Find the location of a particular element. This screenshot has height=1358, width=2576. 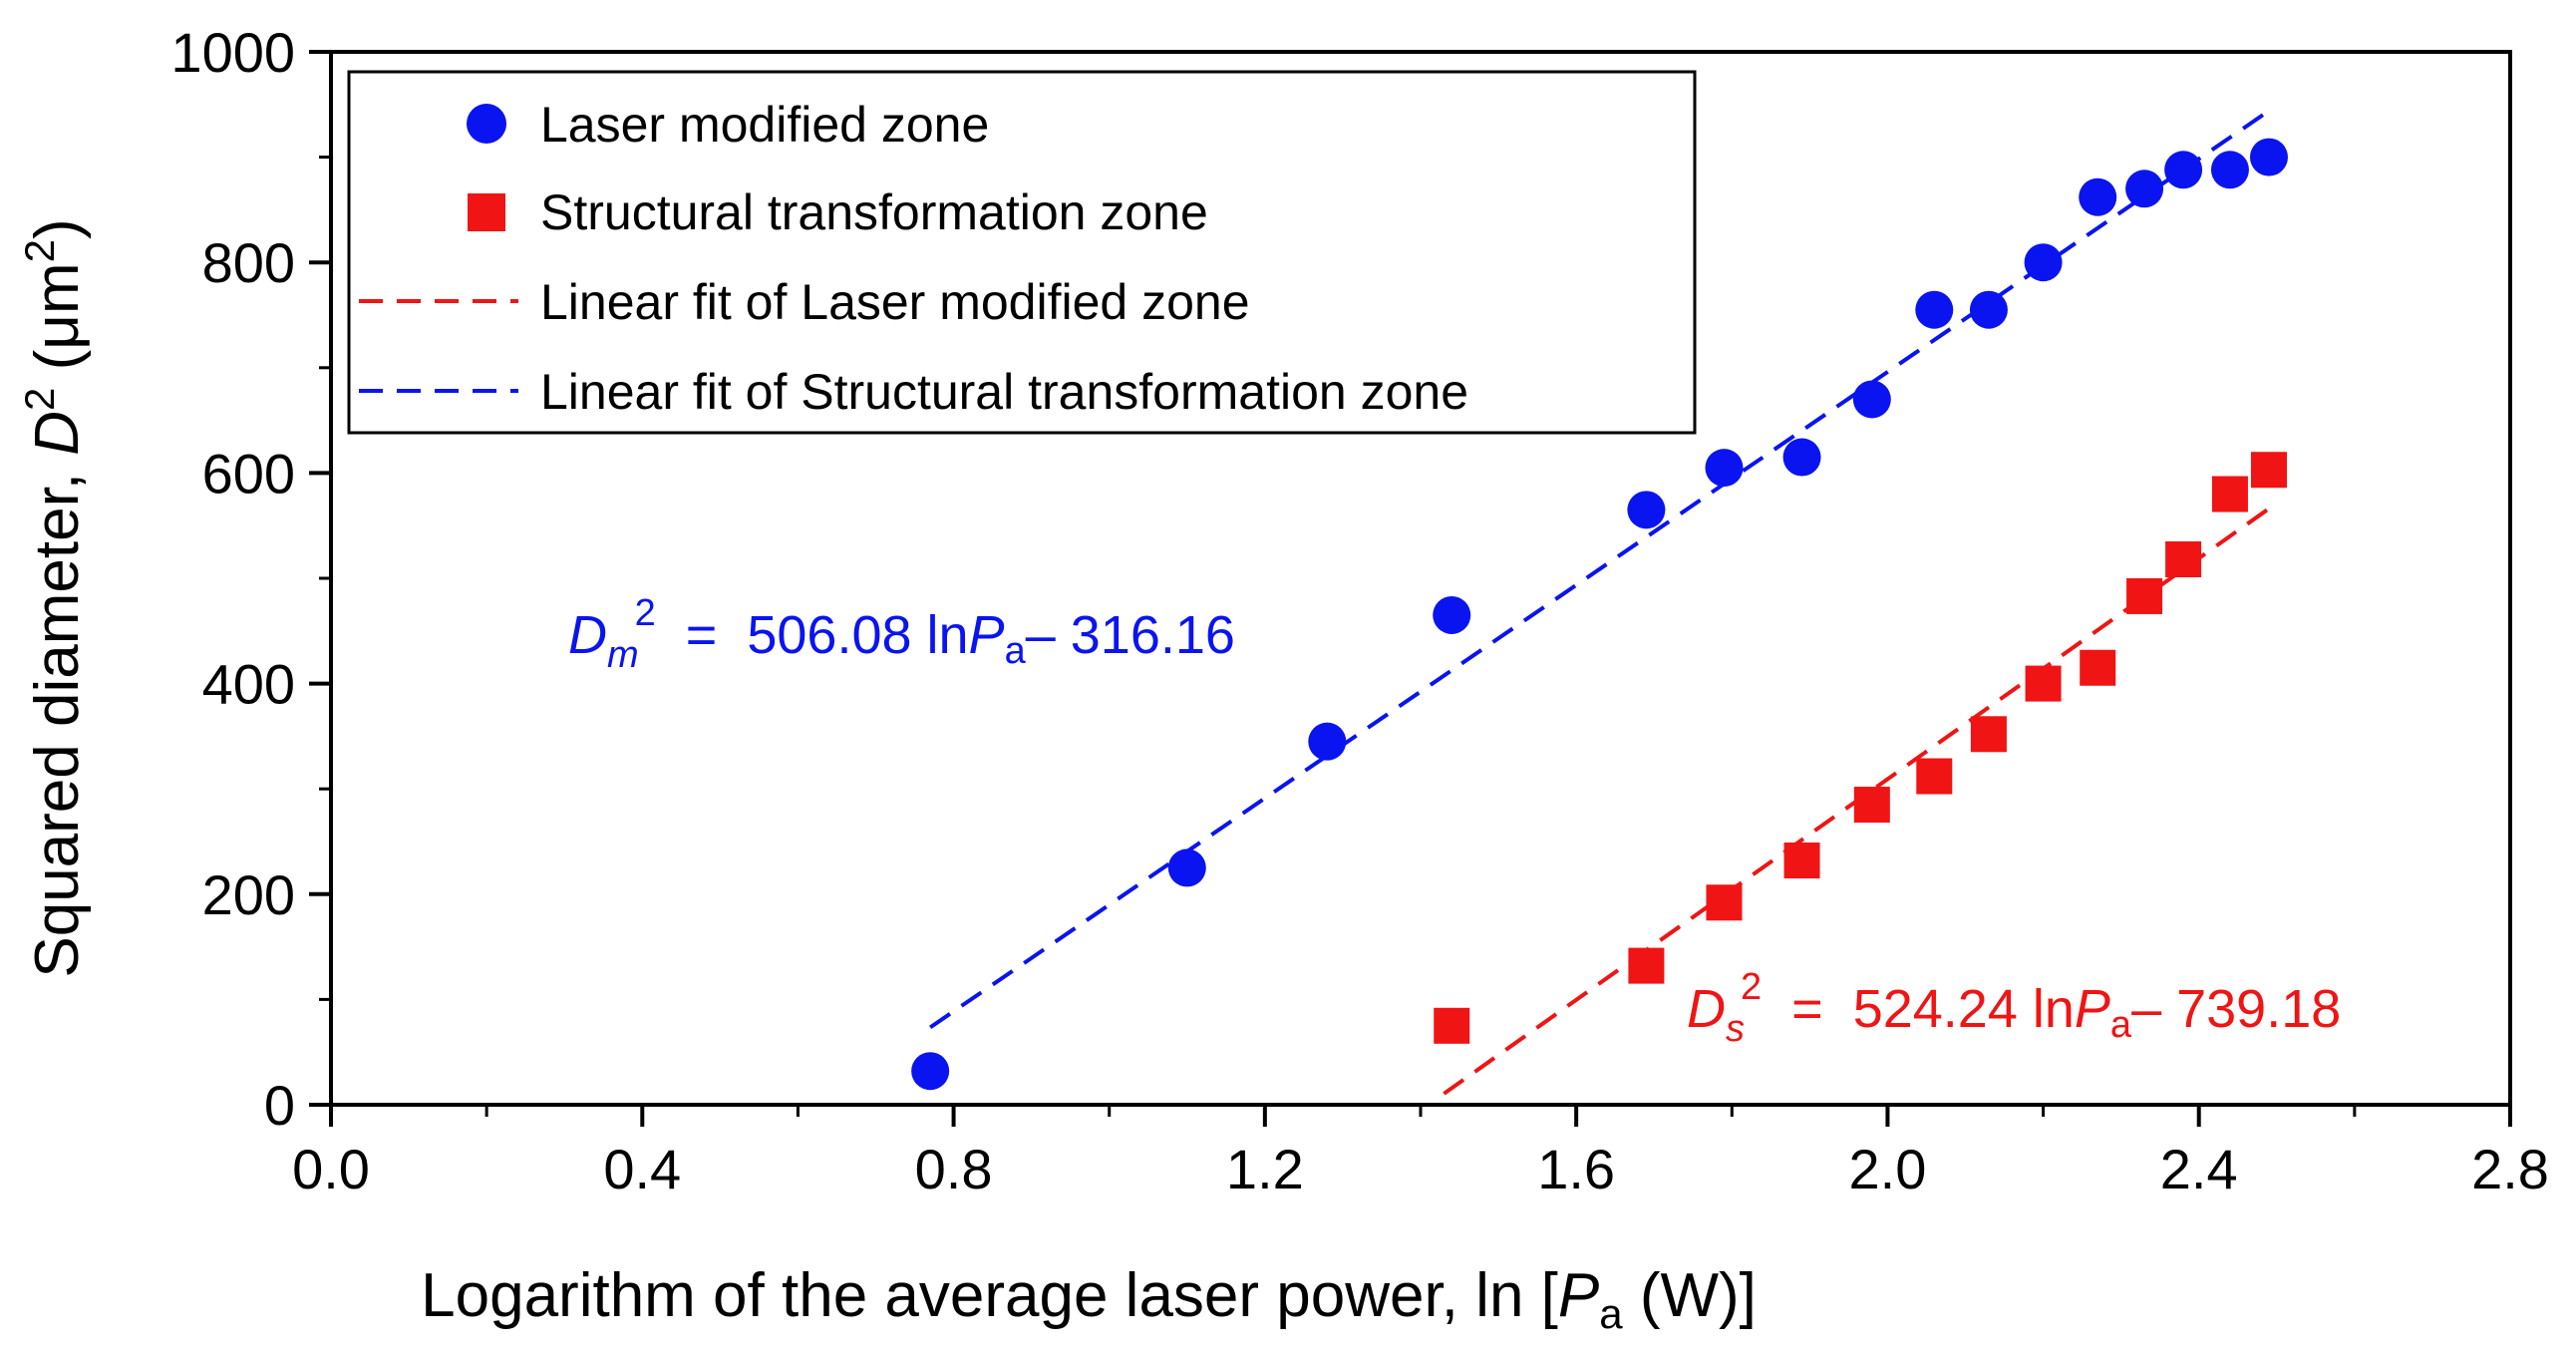

x-axis-title-var: P is located at coordinates (1578, 1295).